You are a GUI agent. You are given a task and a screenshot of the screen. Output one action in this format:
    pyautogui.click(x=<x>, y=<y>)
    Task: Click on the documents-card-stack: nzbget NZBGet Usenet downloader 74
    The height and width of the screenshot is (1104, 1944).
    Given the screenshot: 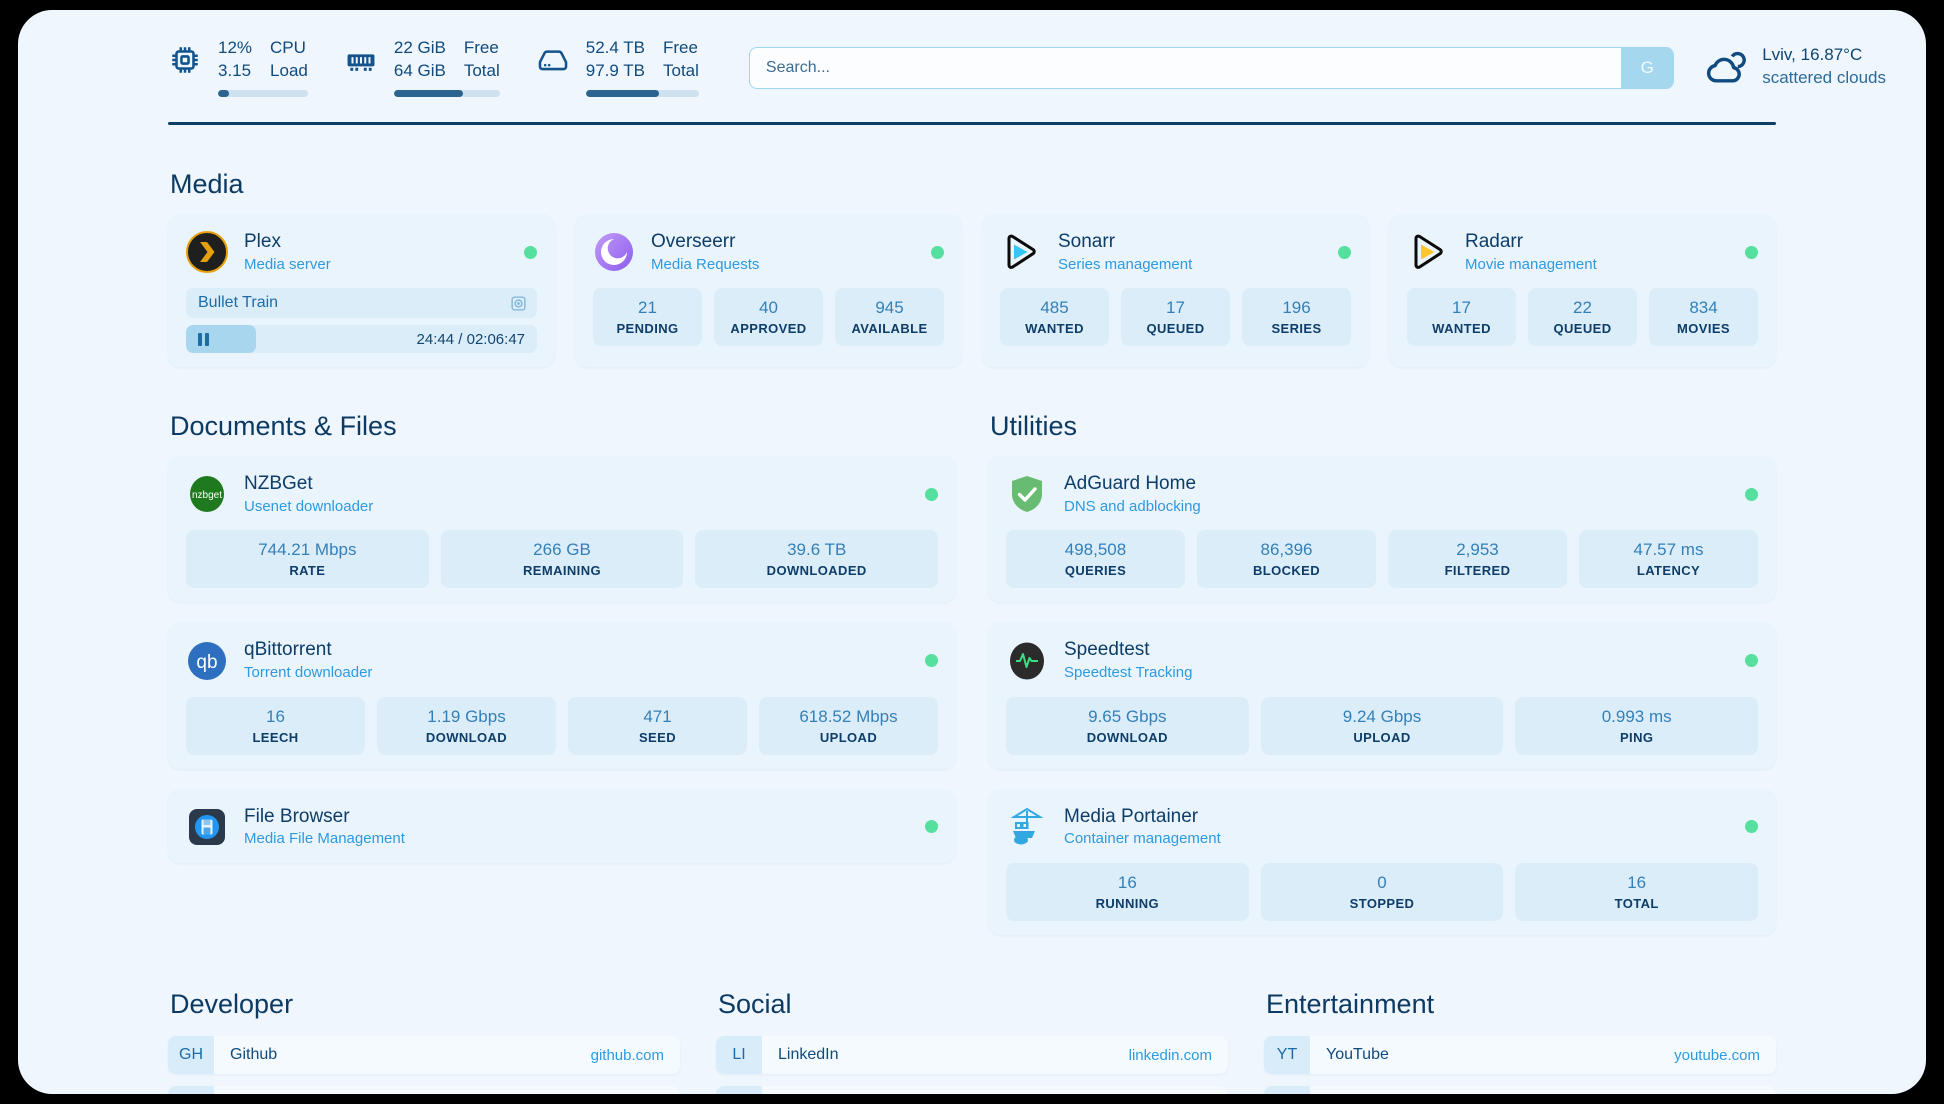 What is the action you would take?
    pyautogui.click(x=562, y=659)
    